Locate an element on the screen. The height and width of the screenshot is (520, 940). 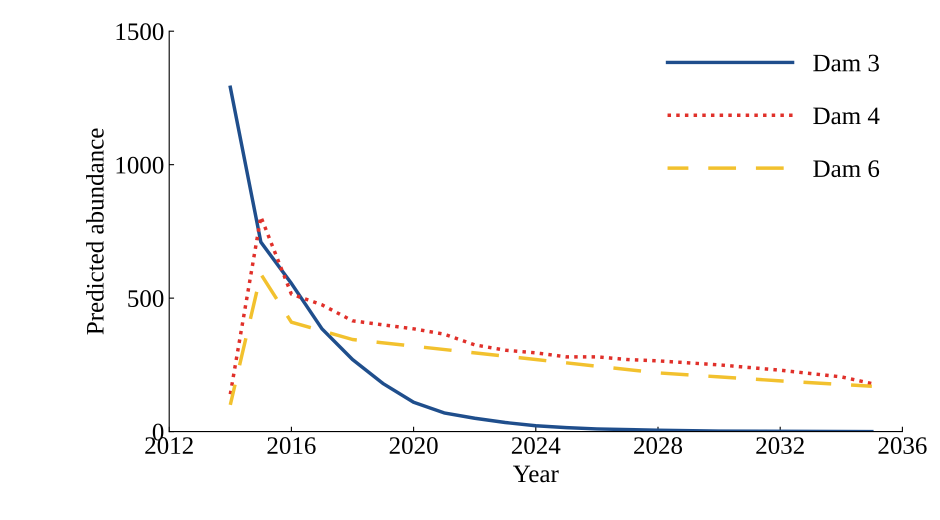
legend-label: Dam 3 is located at coordinates (846, 63).